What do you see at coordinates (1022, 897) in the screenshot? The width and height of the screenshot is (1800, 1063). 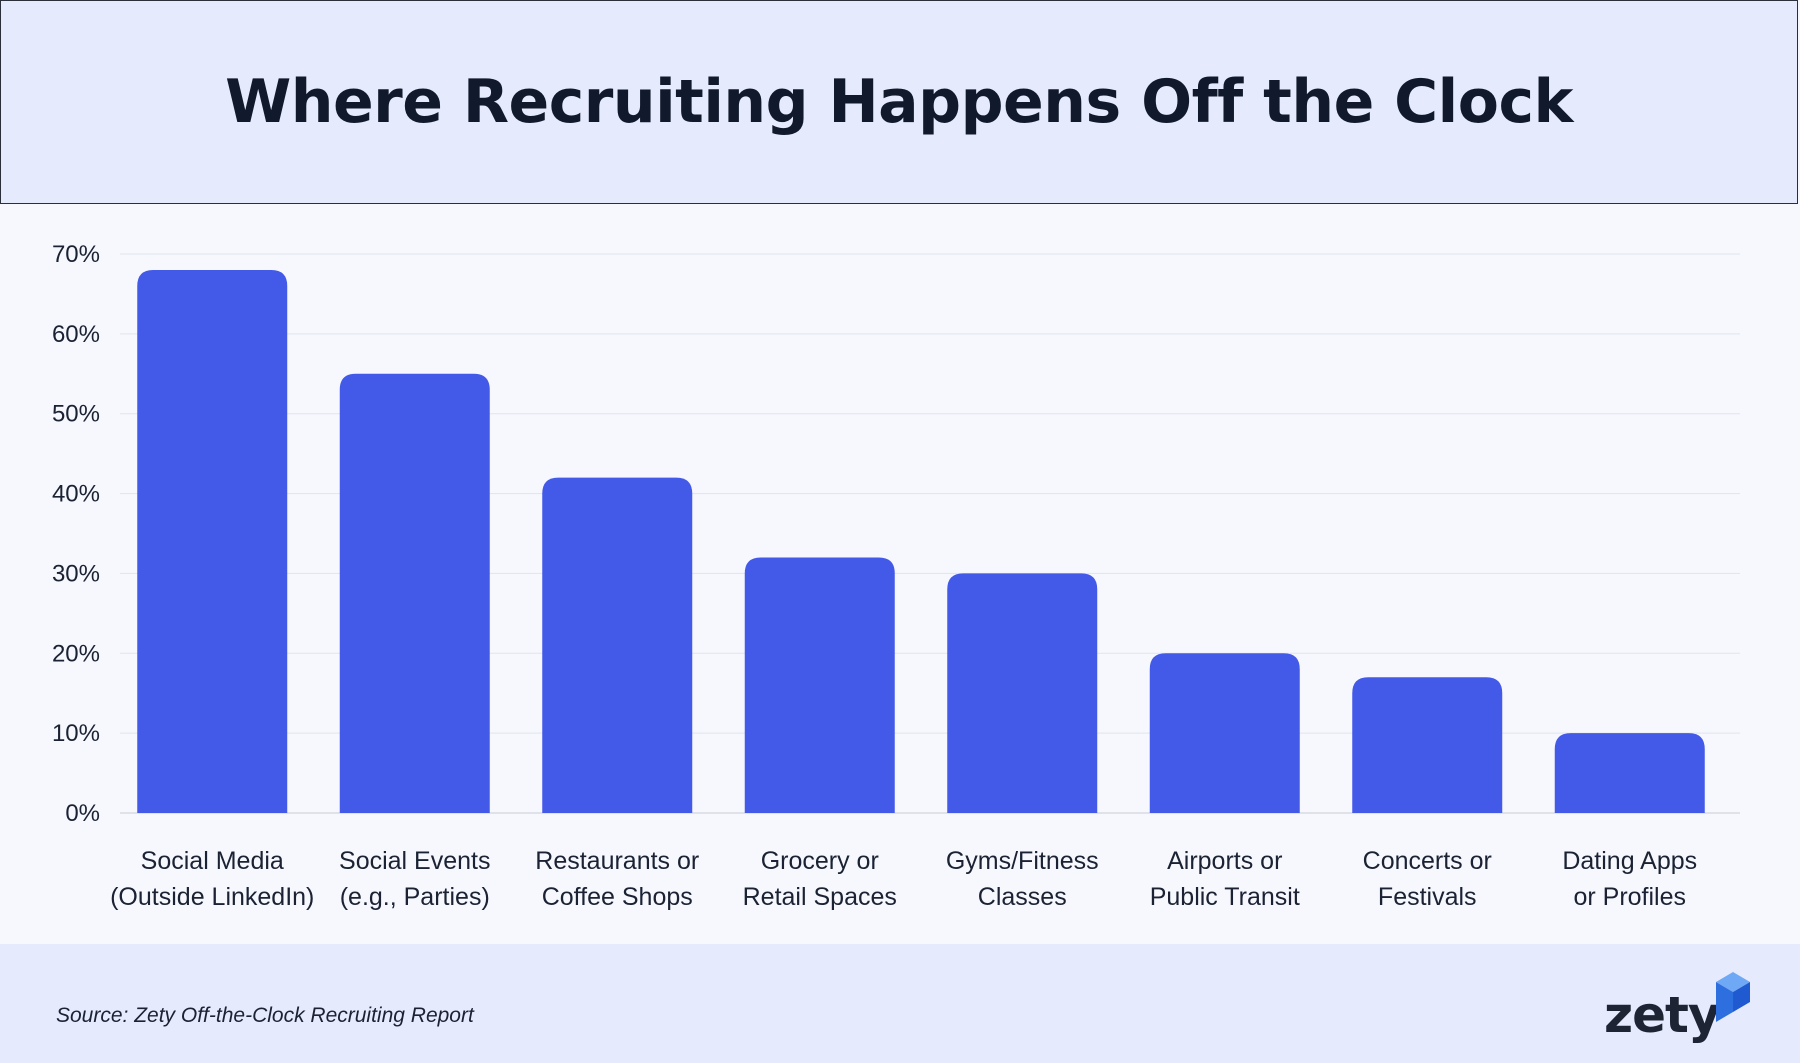 I see `x-tick-label: Classes` at bounding box center [1022, 897].